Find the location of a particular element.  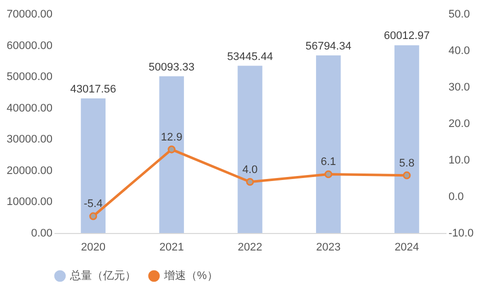

data-label: 12.9 is located at coordinates (171, 137).